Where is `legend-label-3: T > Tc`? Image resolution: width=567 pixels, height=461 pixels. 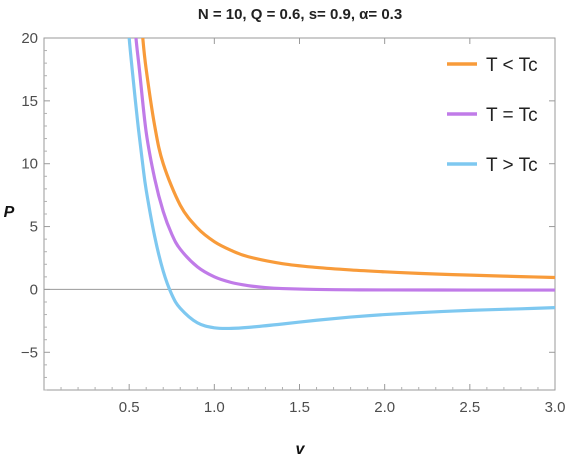
legend-label-3: T > Tc is located at coordinates (512, 165).